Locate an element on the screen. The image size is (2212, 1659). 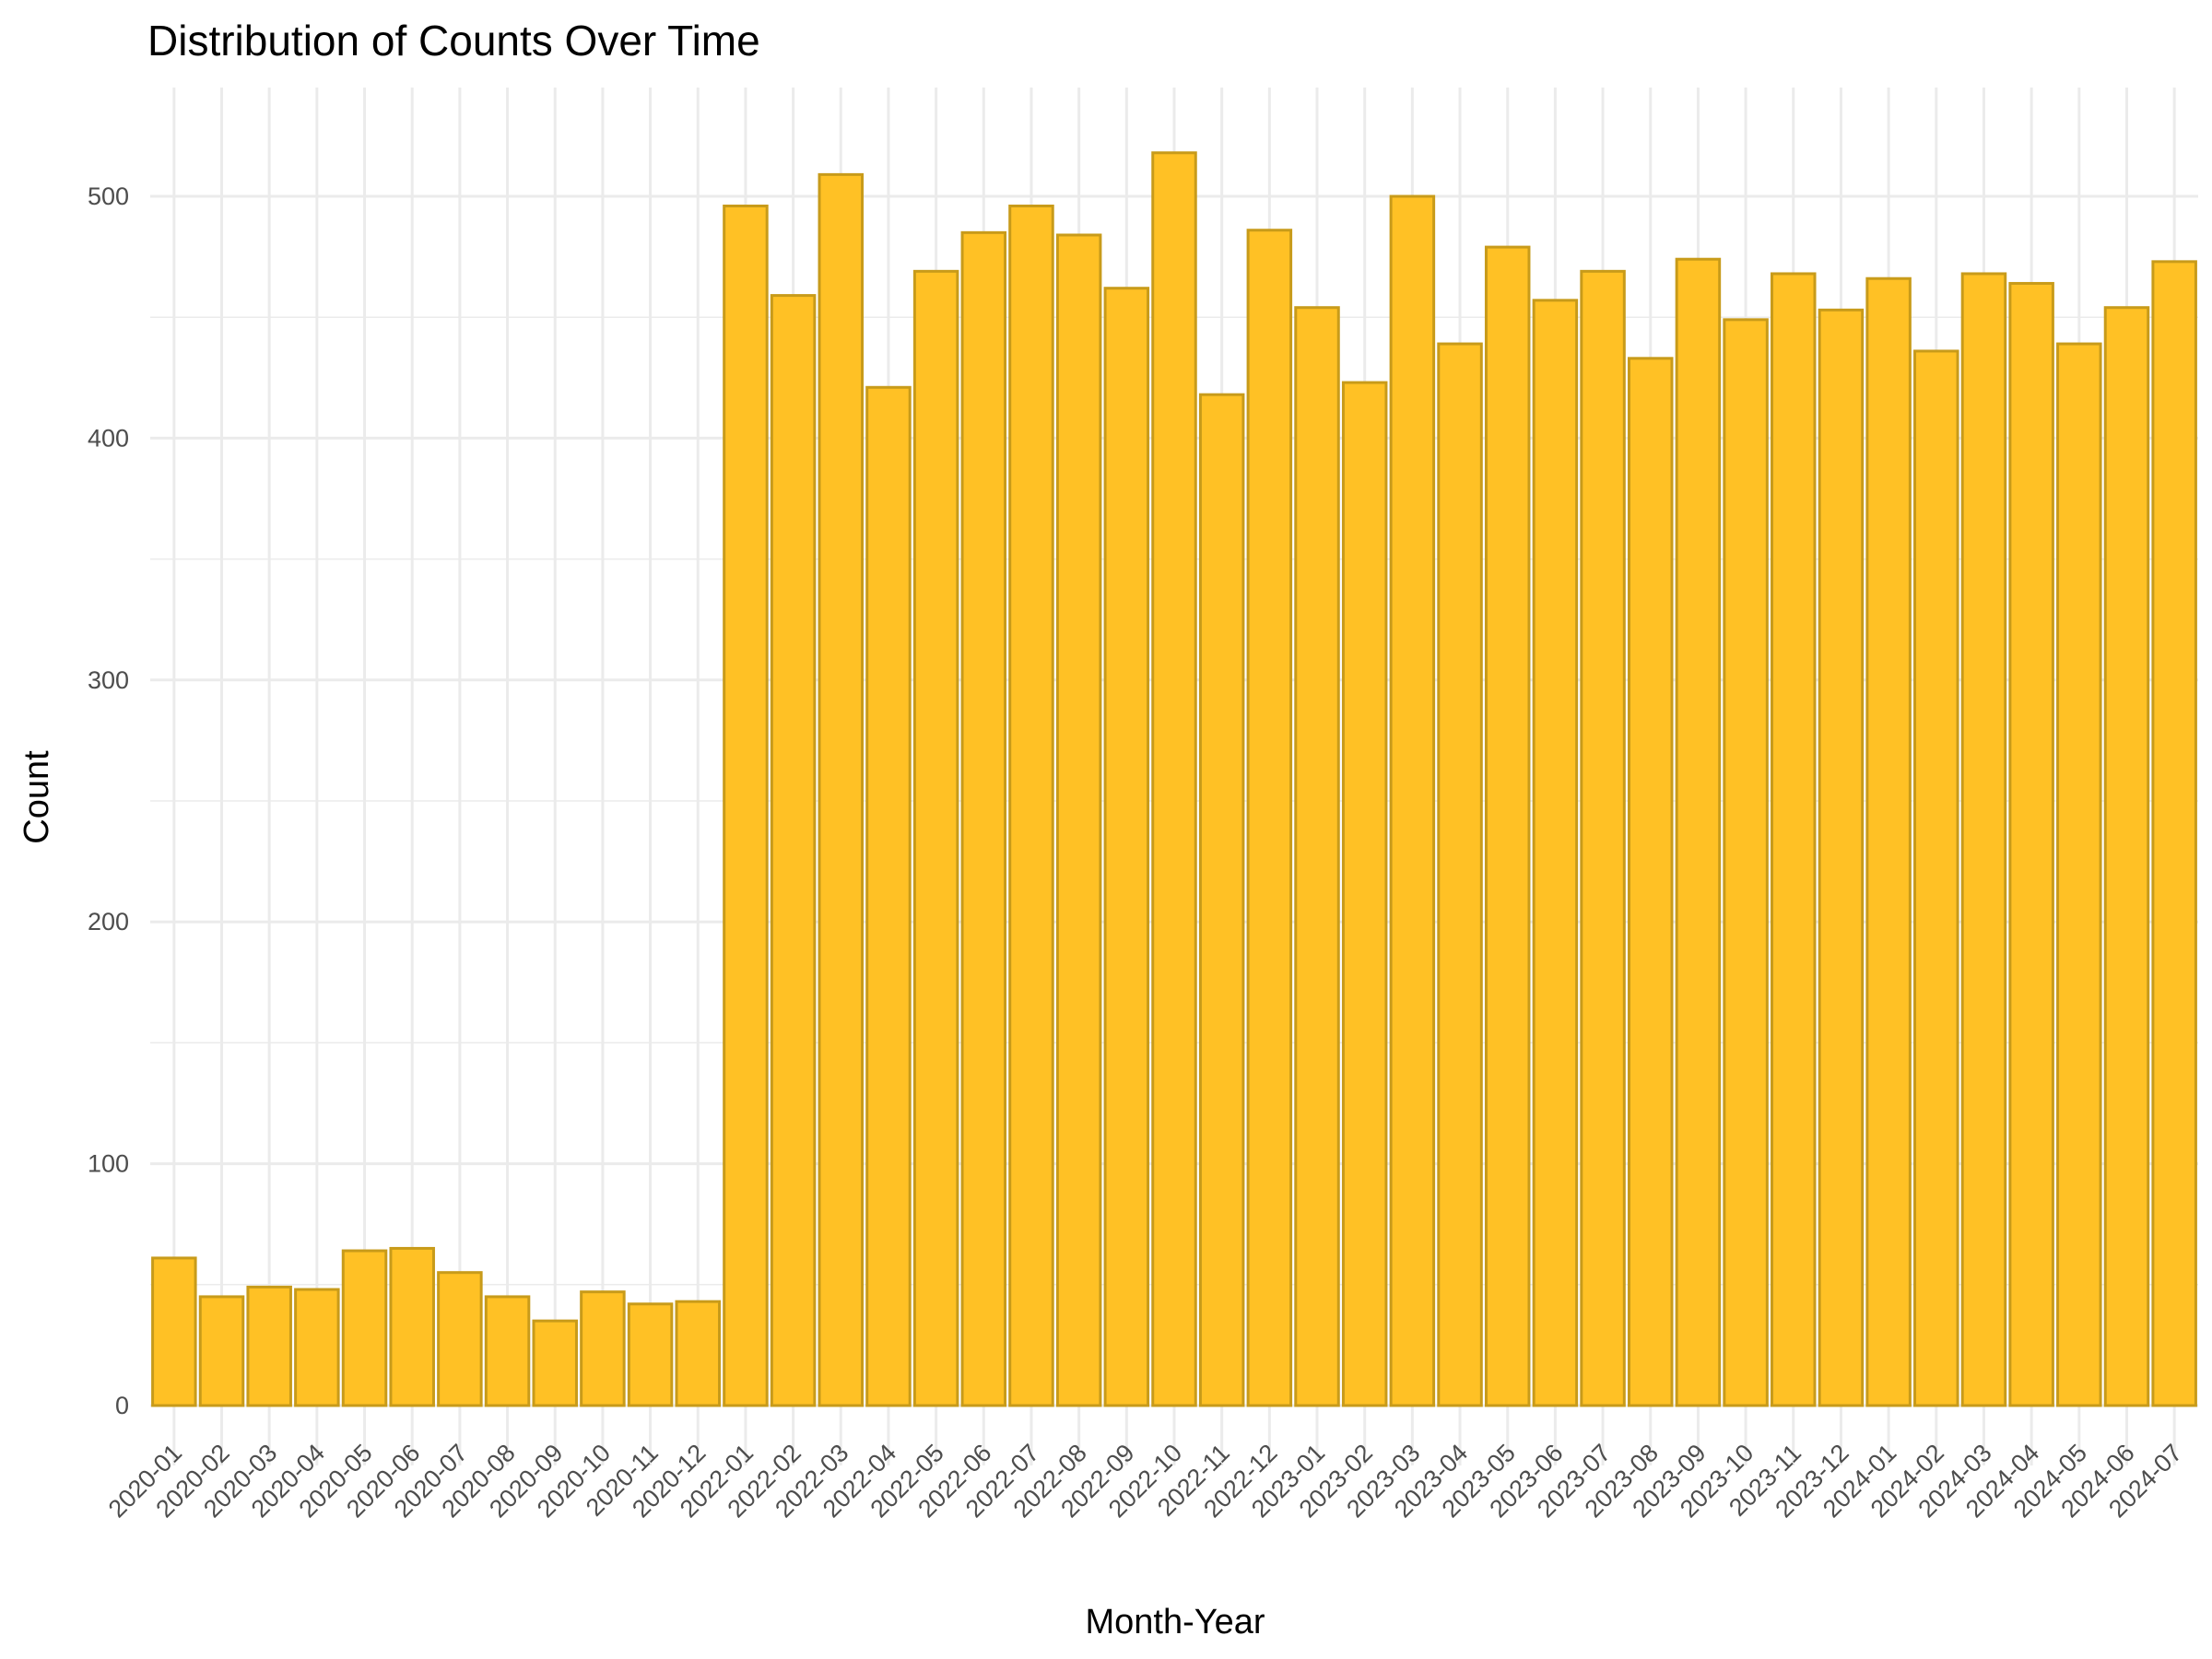
y-axis-ticks: 0 100 200 300 400 500 is located at coordinates (108, 800).